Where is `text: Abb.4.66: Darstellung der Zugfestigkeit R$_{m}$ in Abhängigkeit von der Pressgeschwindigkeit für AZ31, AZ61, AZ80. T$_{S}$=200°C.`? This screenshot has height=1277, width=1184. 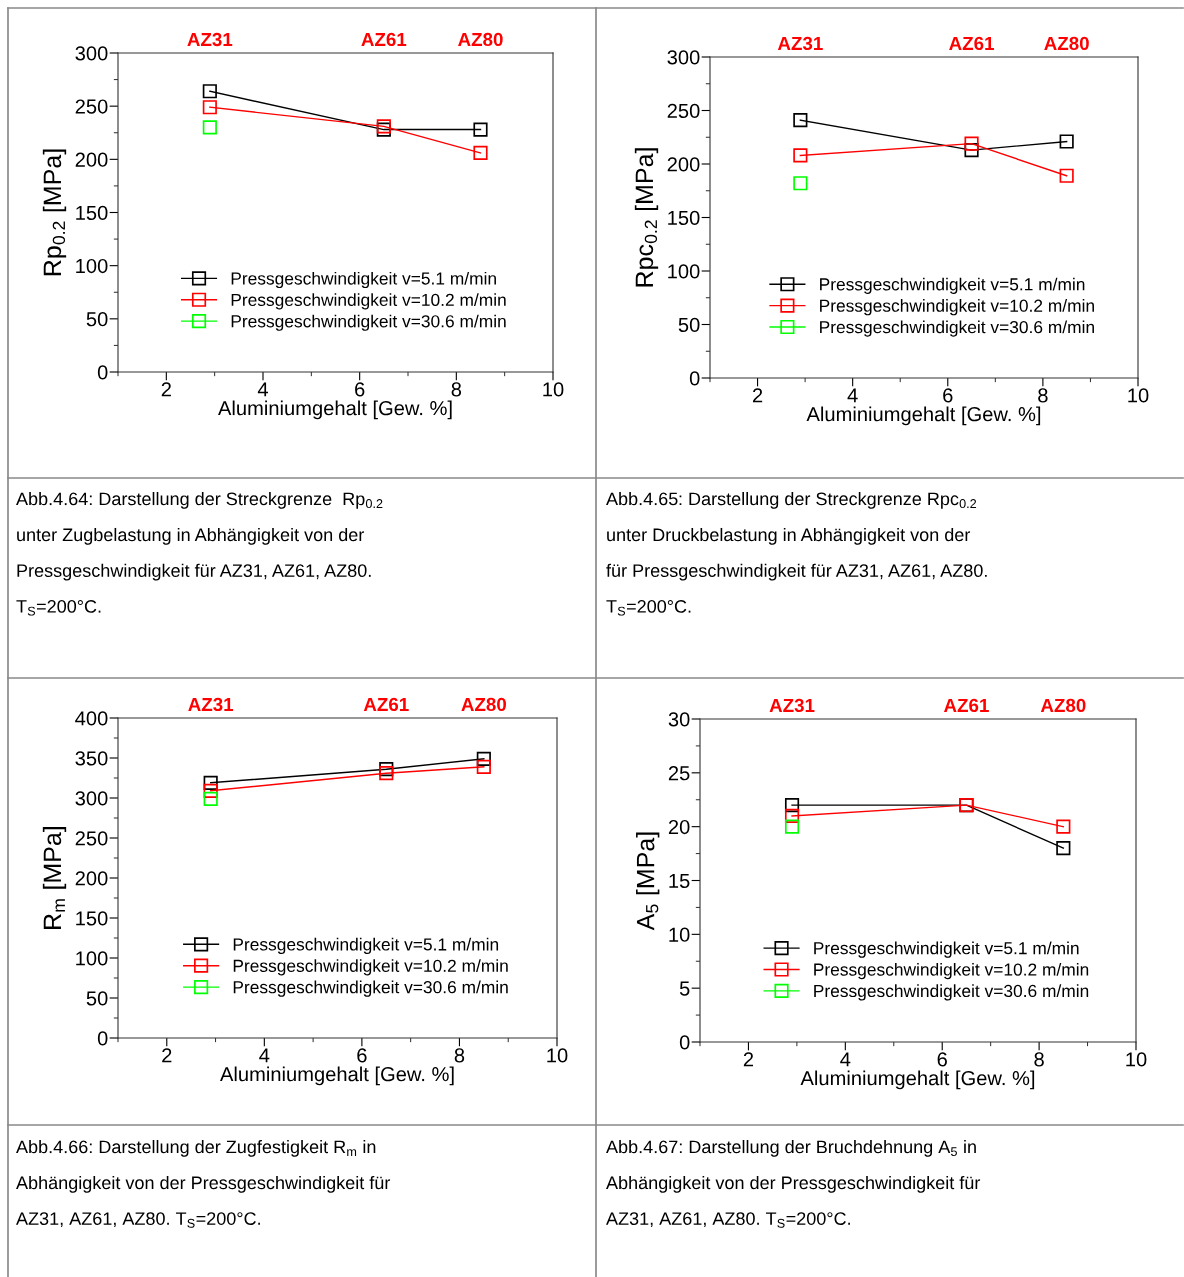 text: Abb.4.66: Darstellung der Zugfestigkeit R$_{m}$ in Abhängigkeit von der Pressgeschwindigkeit für AZ31, AZ61, AZ80. T$_{S}$=200°C. is located at coordinates (203, 1184).